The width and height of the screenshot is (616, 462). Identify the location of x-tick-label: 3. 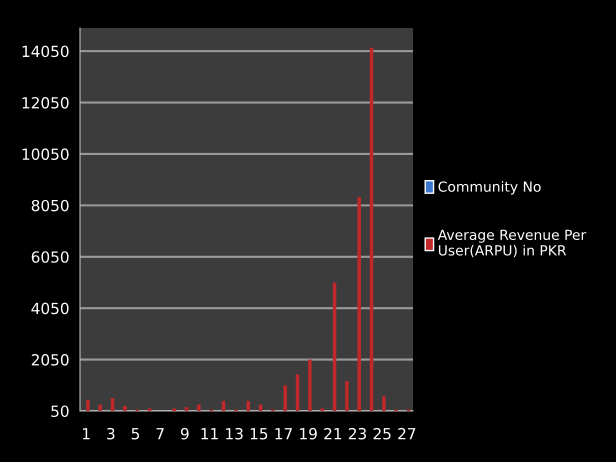
(110, 434).